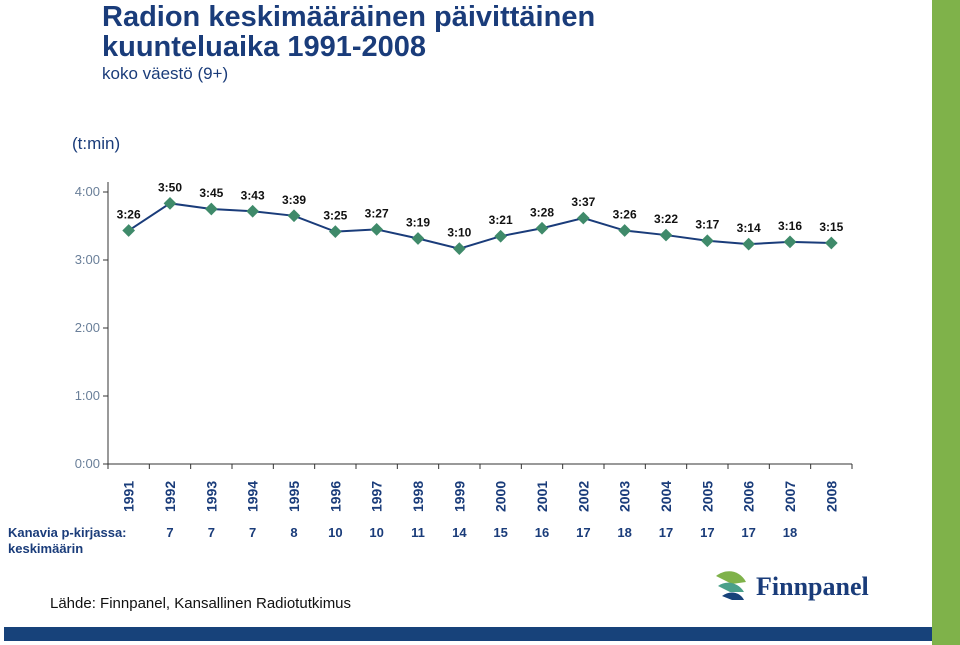 The image size is (960, 645). I want to click on x-tick-label: 1993, so click(211, 496).